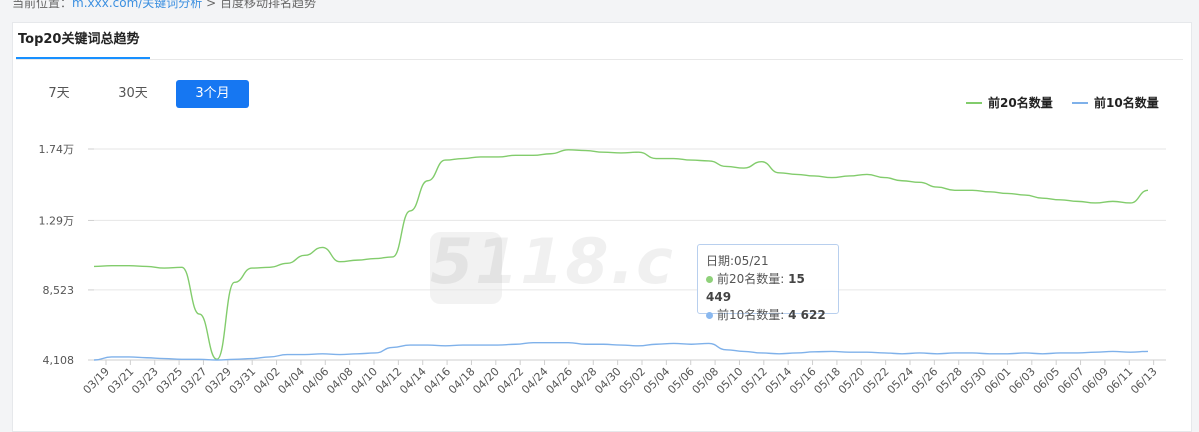 This screenshot has width=1199, height=432. I want to click on x-tick-label: 05/04, so click(657, 381).